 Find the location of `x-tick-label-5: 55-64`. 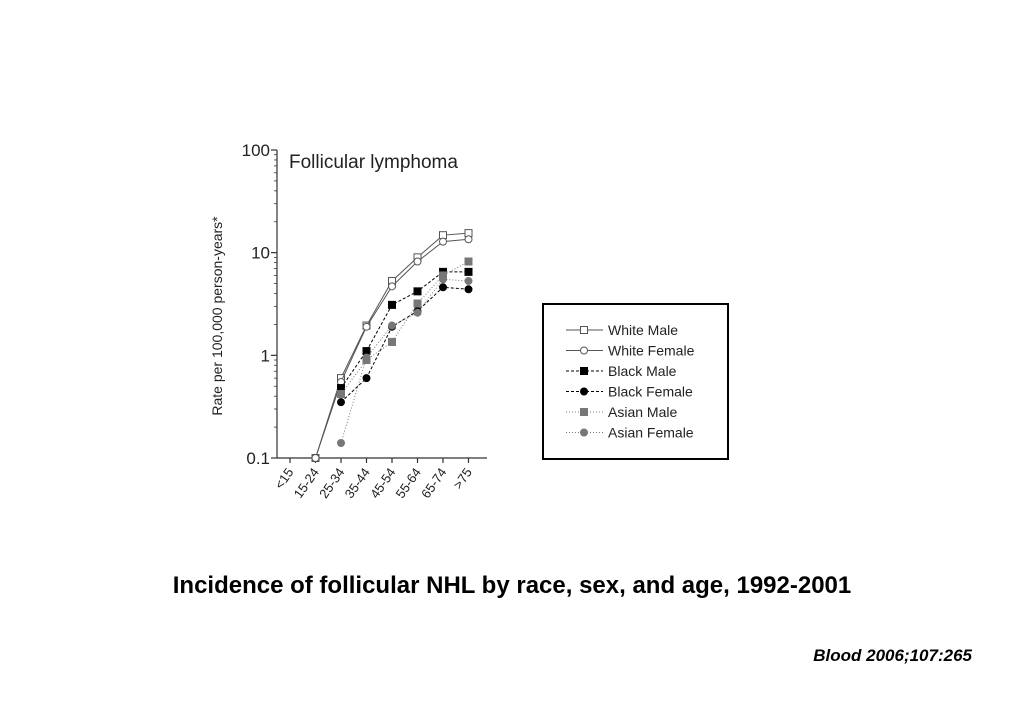

x-tick-label-5: 55-64 is located at coordinates (408, 483).